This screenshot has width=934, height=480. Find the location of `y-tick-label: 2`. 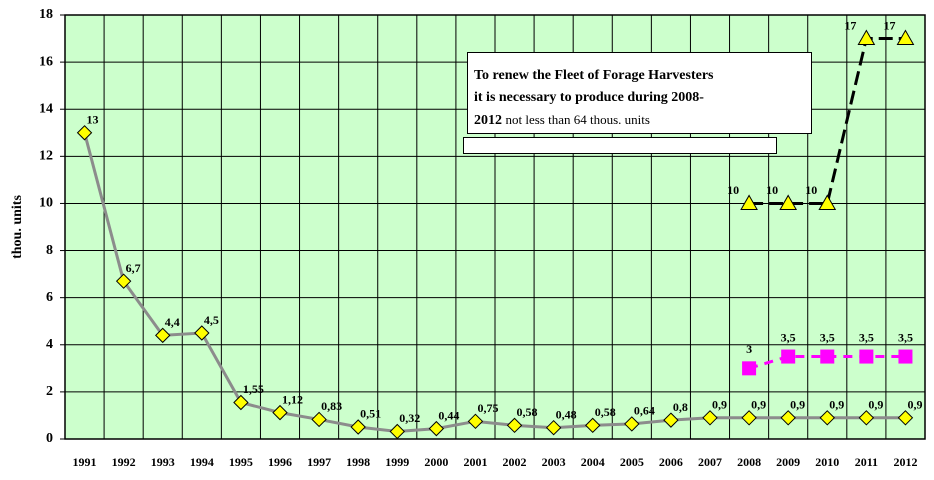

y-tick-label: 2 is located at coordinates (49, 391).